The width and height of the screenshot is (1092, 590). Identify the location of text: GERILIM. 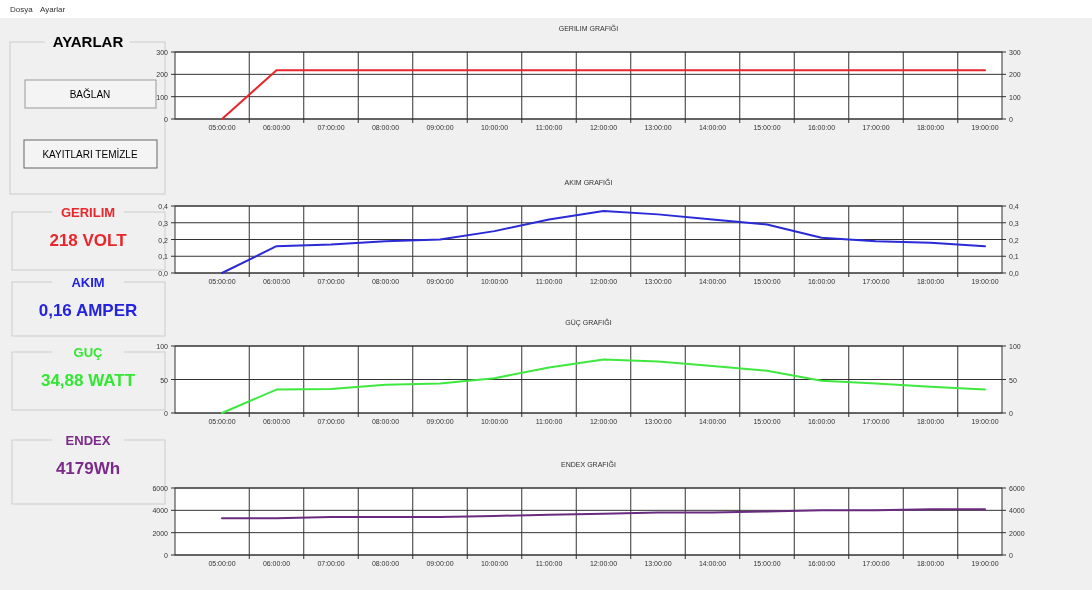
(88, 212).